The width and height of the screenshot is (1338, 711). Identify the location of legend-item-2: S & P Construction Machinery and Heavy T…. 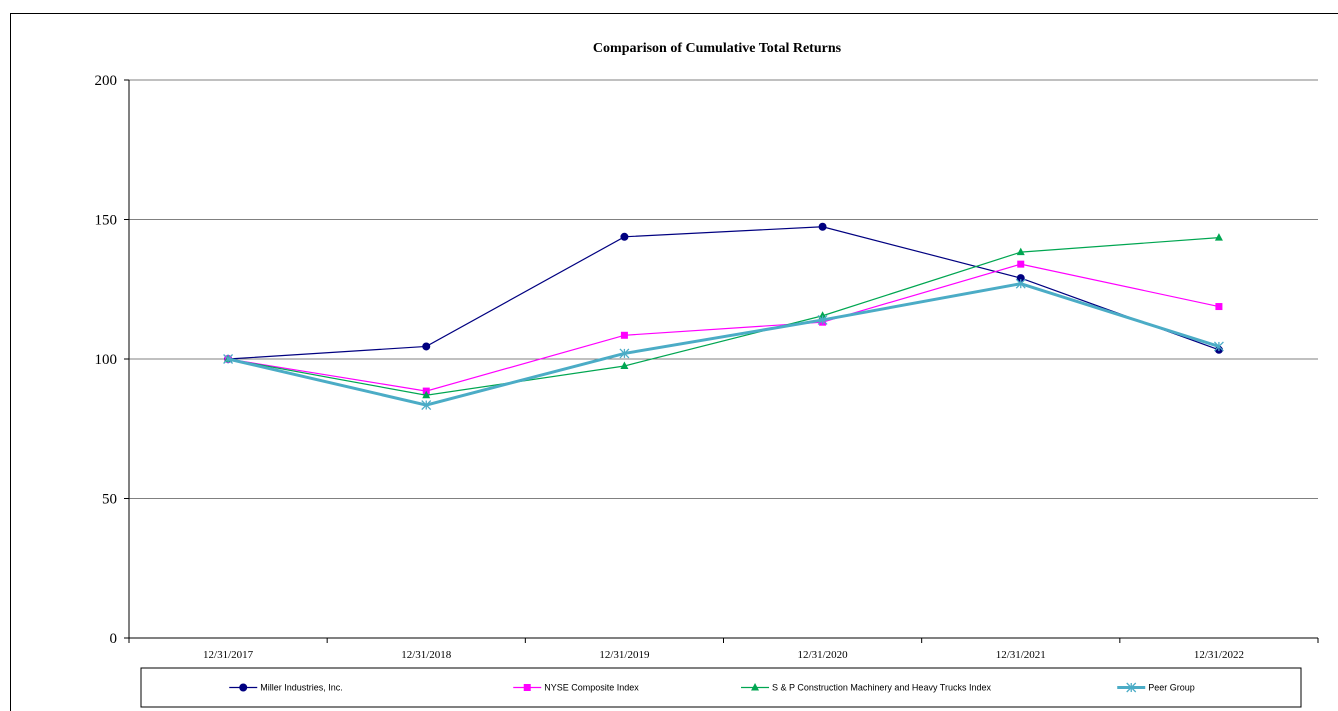
(866, 688).